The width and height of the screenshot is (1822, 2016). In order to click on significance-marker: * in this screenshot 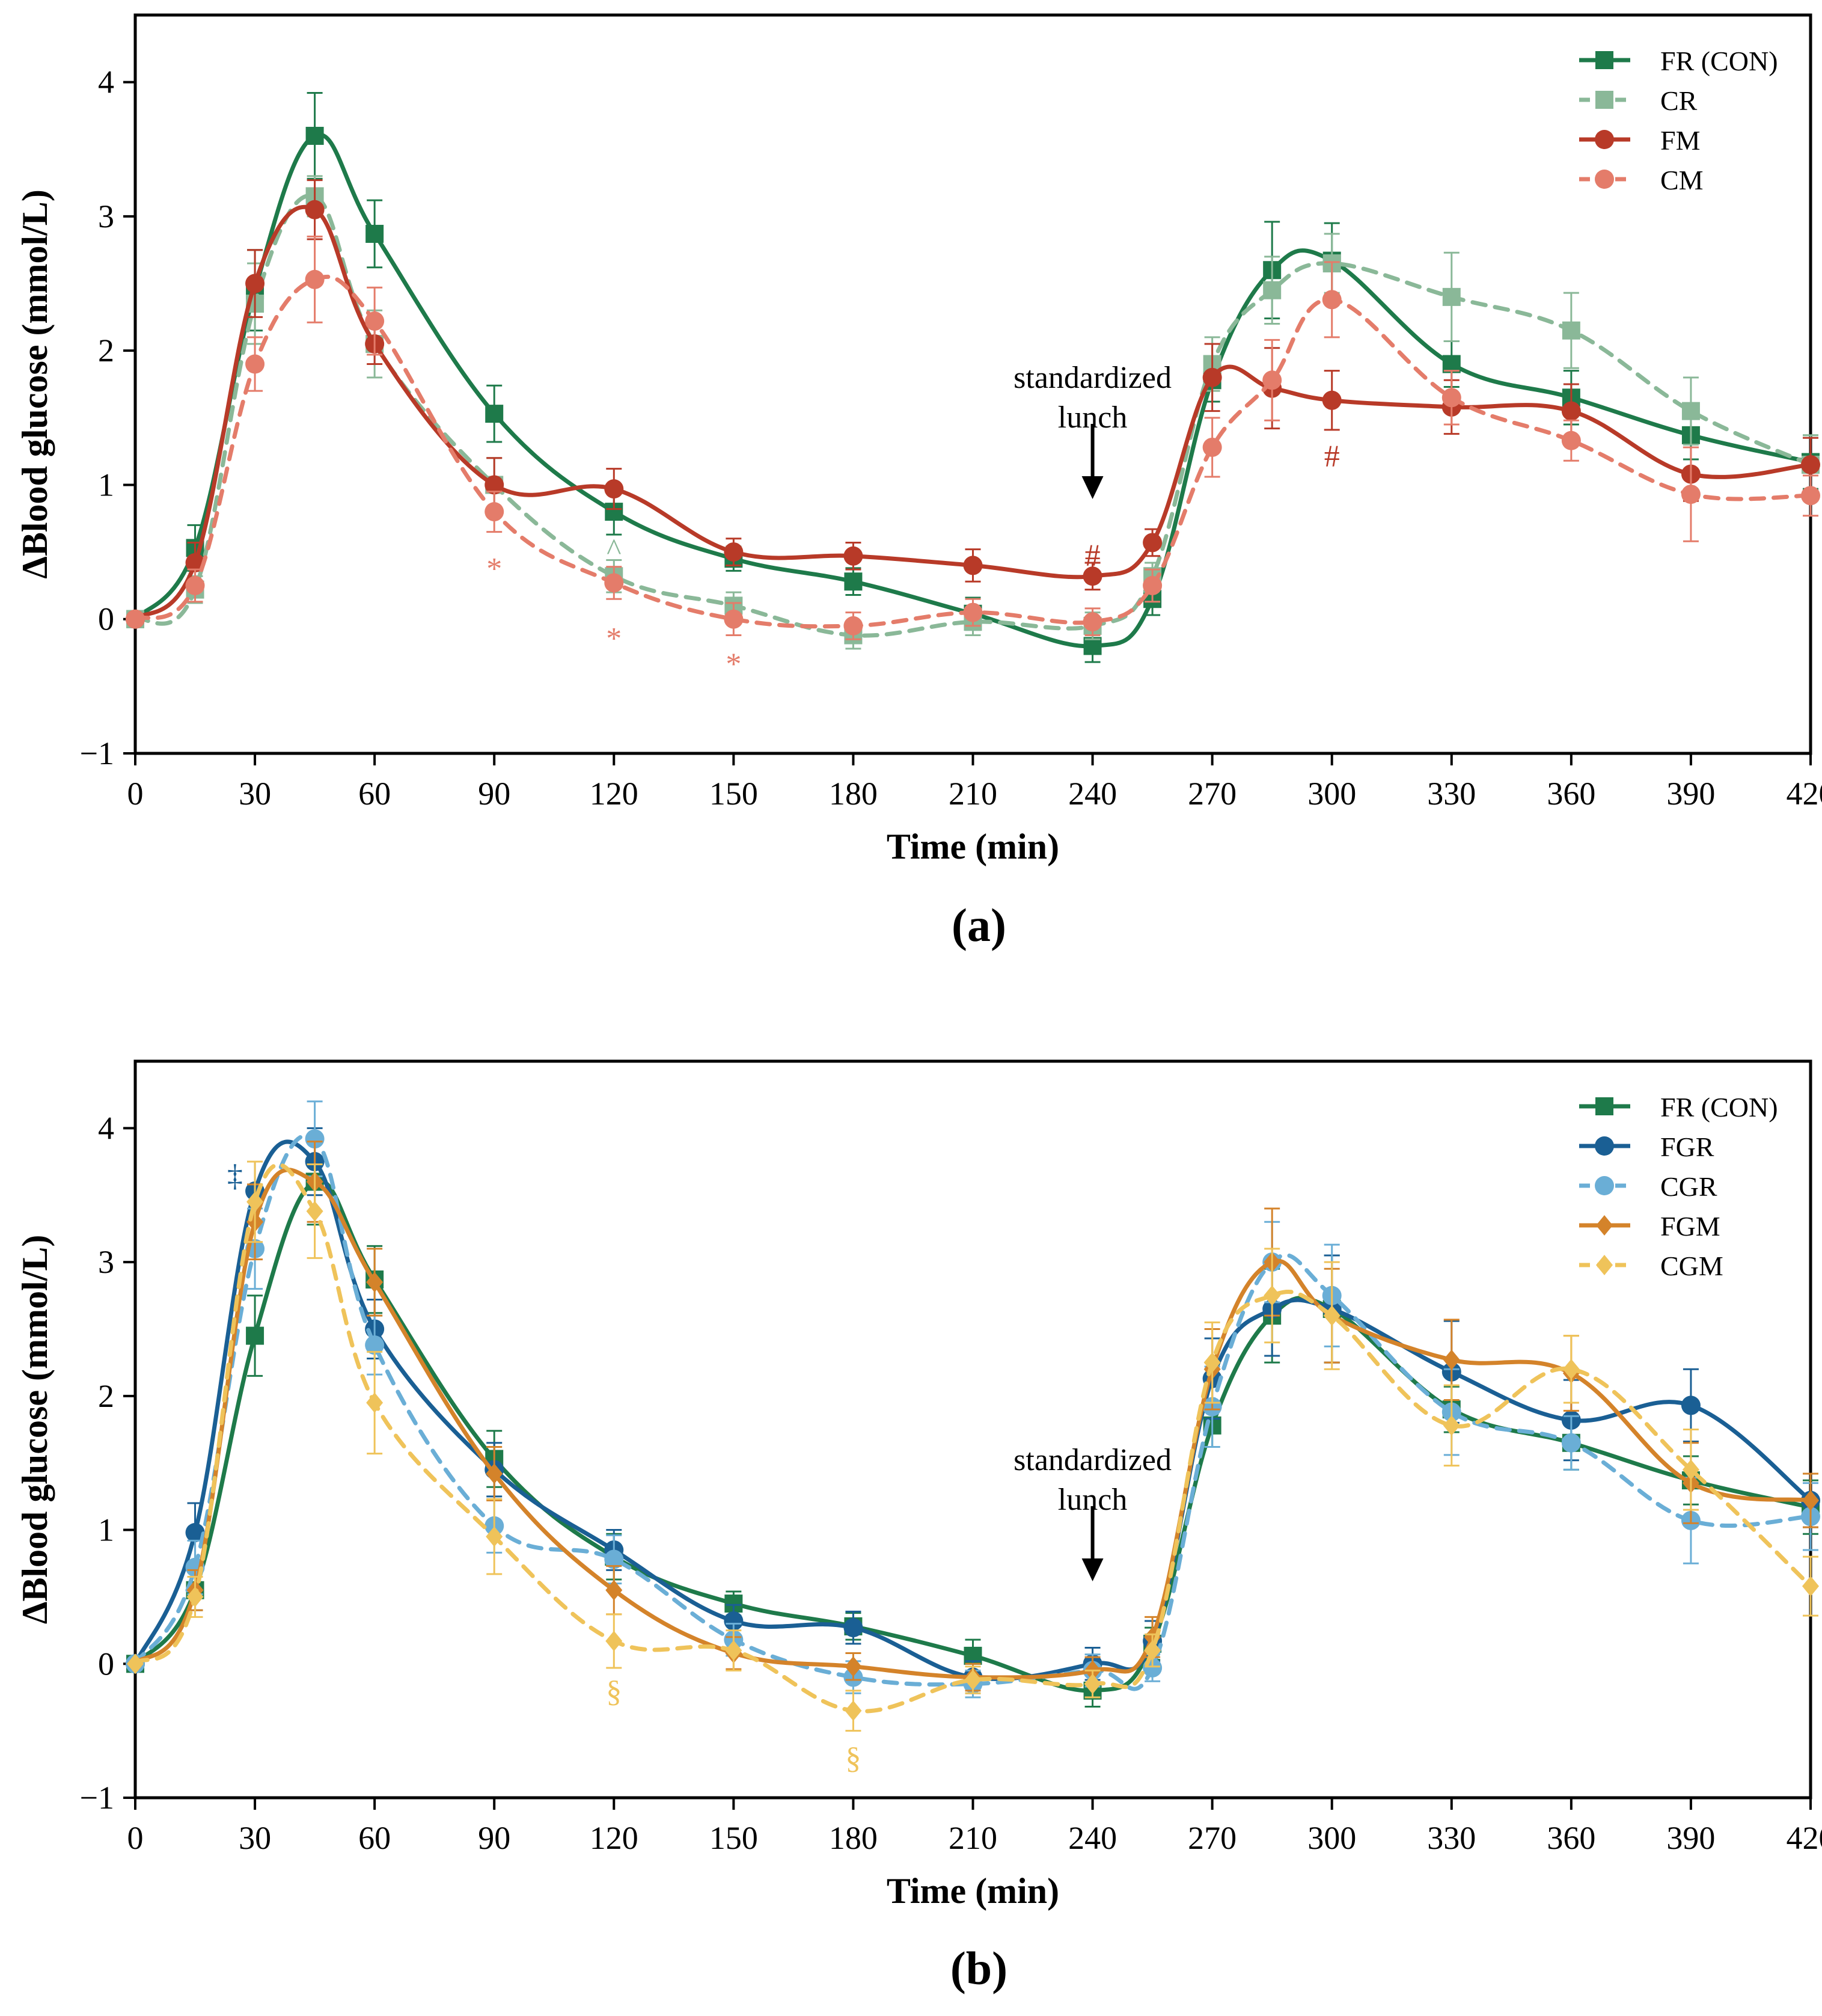, I will do `click(733, 664)`.